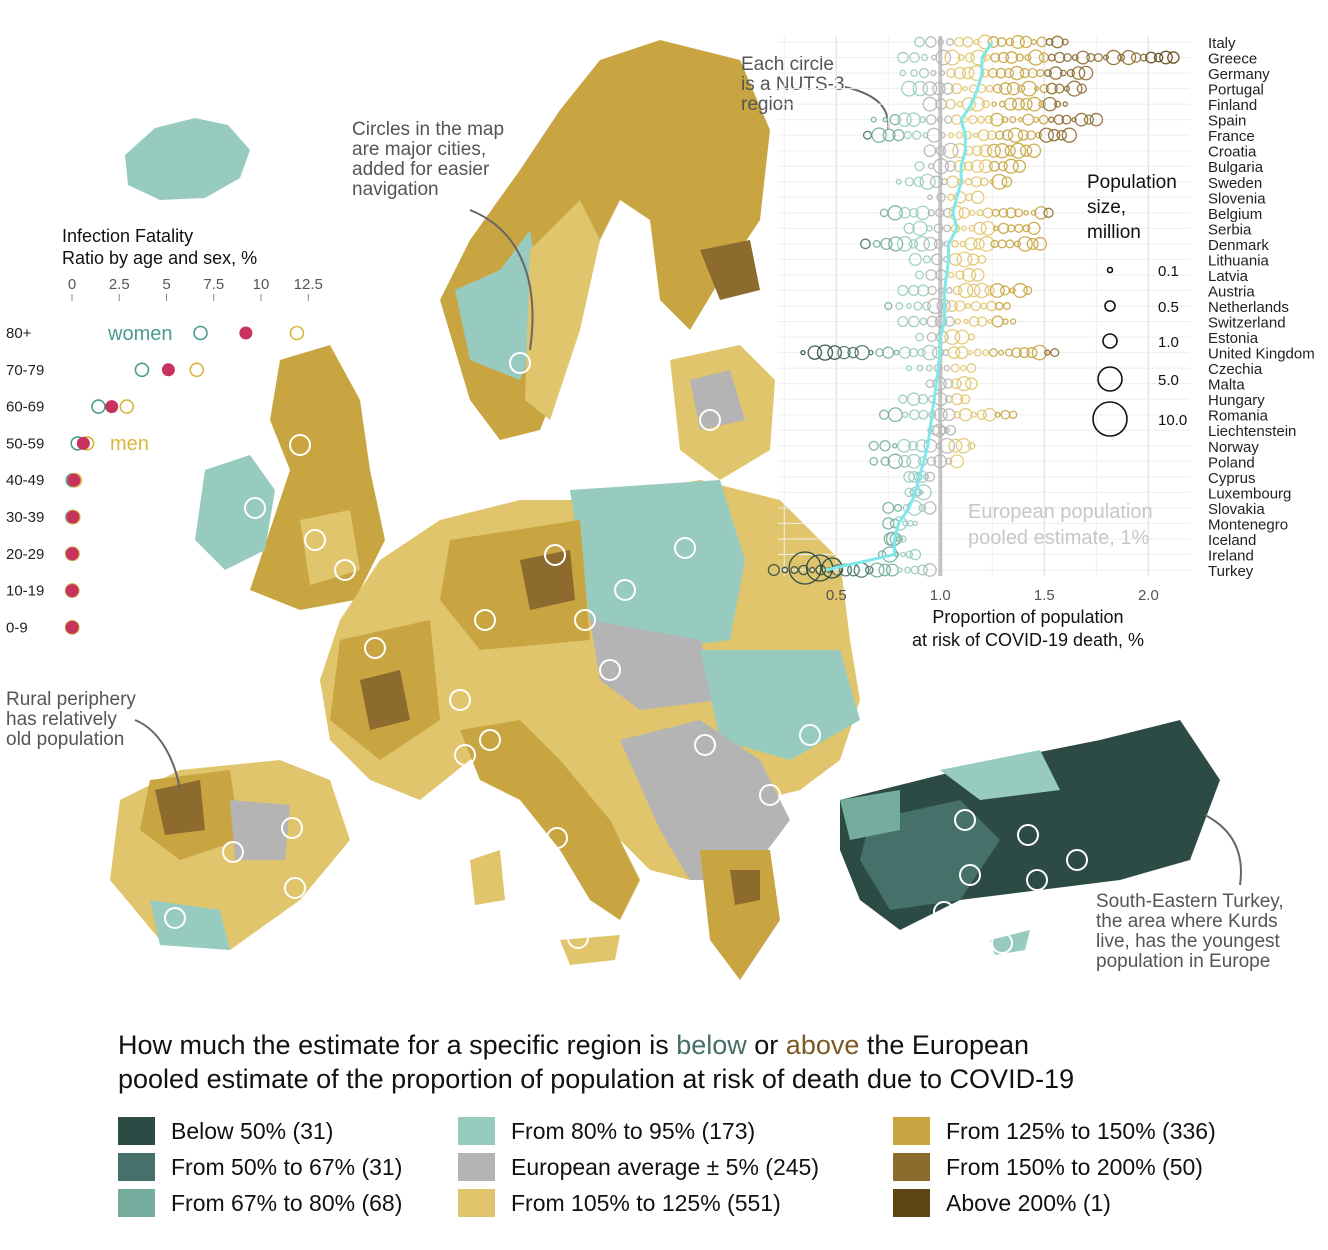 Image resolution: width=1328 pixels, height=1250 pixels. What do you see at coordinates (1168, 380) in the screenshot?
I see `size-legend-label: 5.0` at bounding box center [1168, 380].